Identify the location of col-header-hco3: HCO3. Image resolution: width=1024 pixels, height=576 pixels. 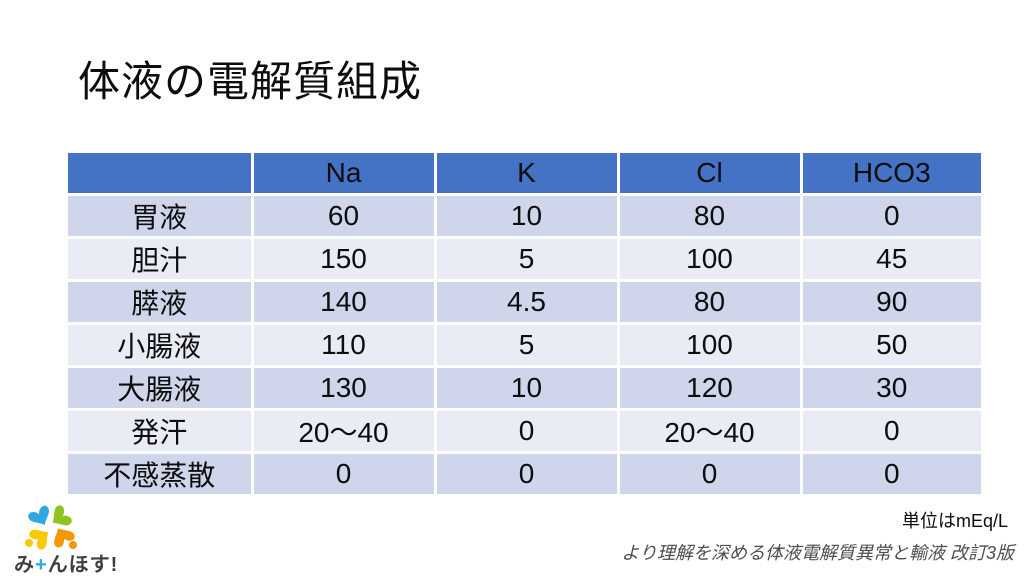
(890, 174).